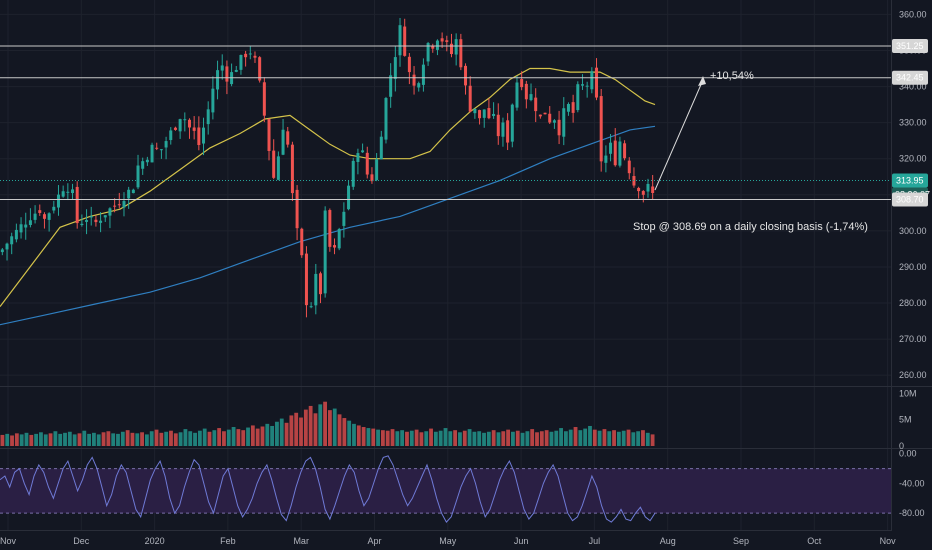 Image resolution: width=932 pixels, height=550 pixels. I want to click on price-tick-label: 300.00, so click(913, 231).